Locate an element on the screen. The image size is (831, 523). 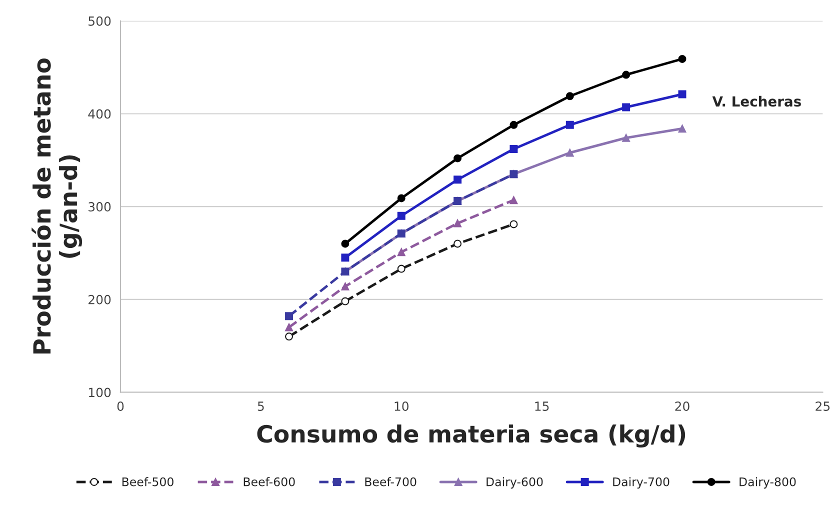
x-tick-label: 25 is located at coordinates (823, 406).